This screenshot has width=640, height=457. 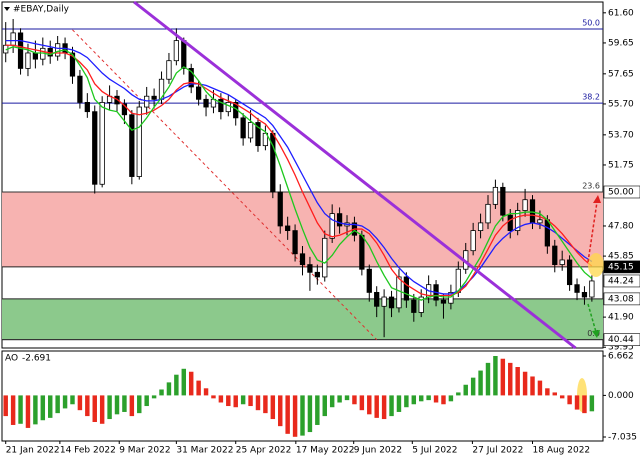 I want to click on x-tick-label: 5 Jul 2022, so click(x=434, y=451).